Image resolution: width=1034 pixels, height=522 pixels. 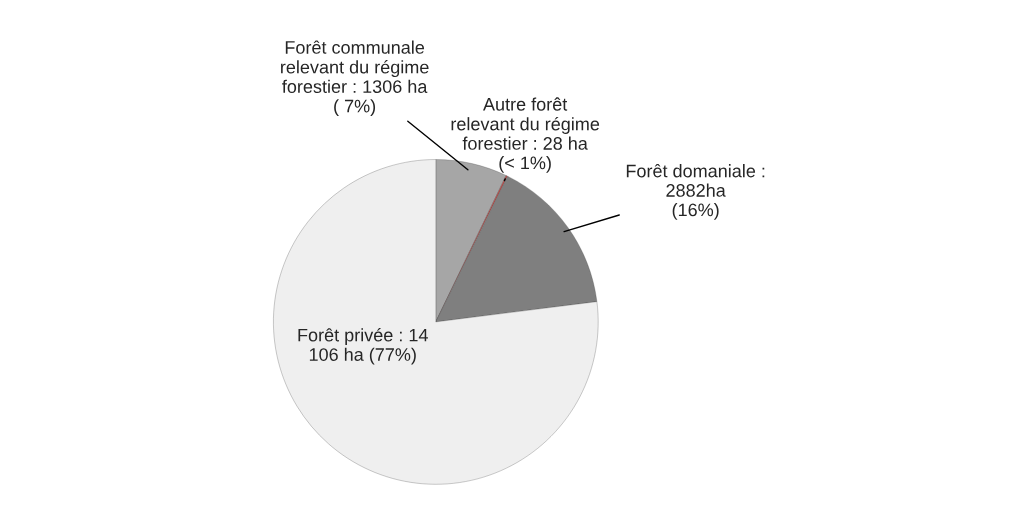 What do you see at coordinates (363, 346) in the screenshot?
I see `slice-label: Forêt privée : 14 106 ha (77%)` at bounding box center [363, 346].